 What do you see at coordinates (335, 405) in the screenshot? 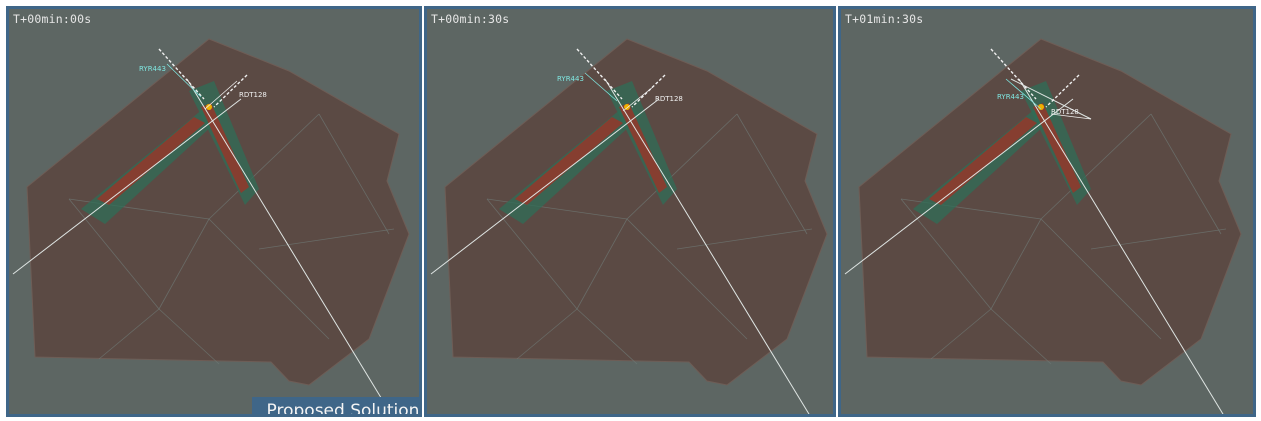
I see `proposed-solution-caption: Proposed Solution` at bounding box center [335, 405].